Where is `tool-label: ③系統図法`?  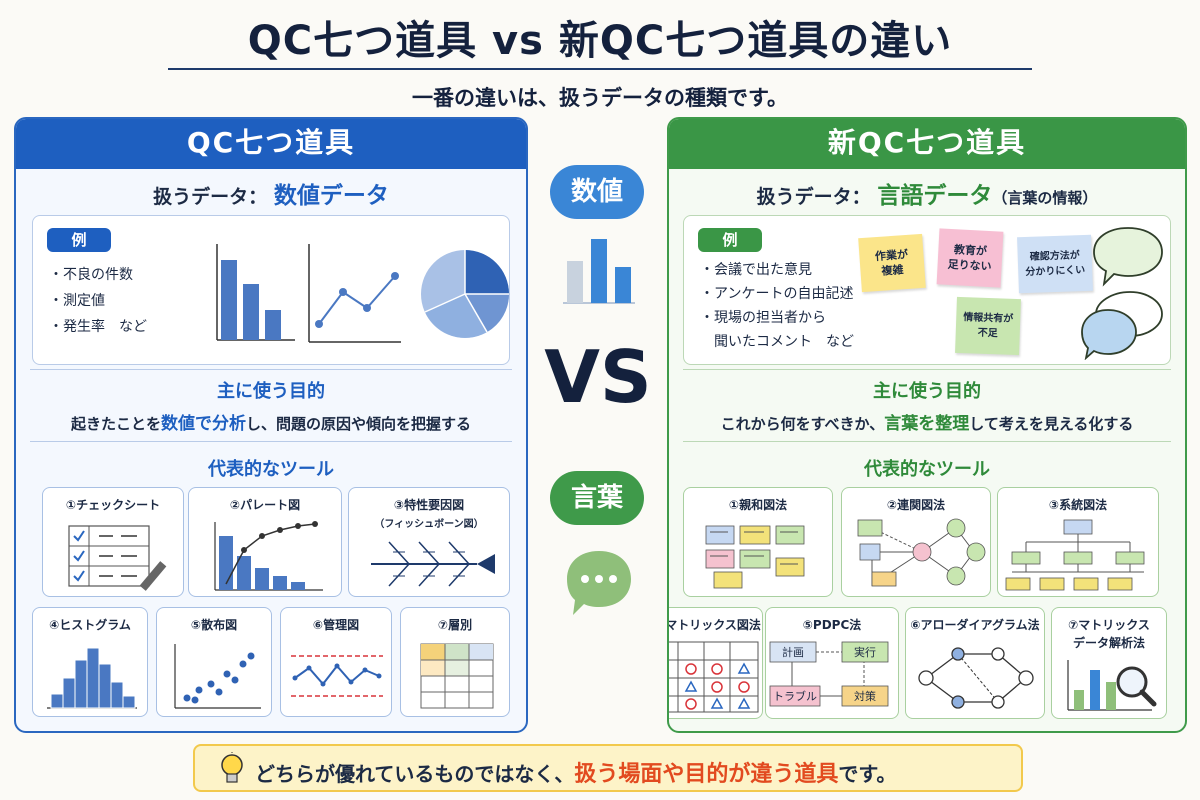
tool-label: ③系統図法 is located at coordinates (1078, 505).